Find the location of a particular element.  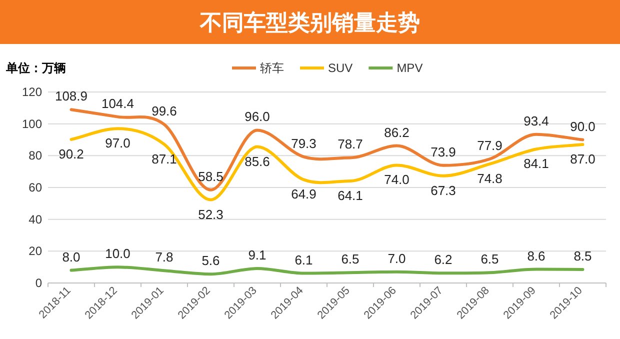

data-label: 74.0 is located at coordinates (397, 180).